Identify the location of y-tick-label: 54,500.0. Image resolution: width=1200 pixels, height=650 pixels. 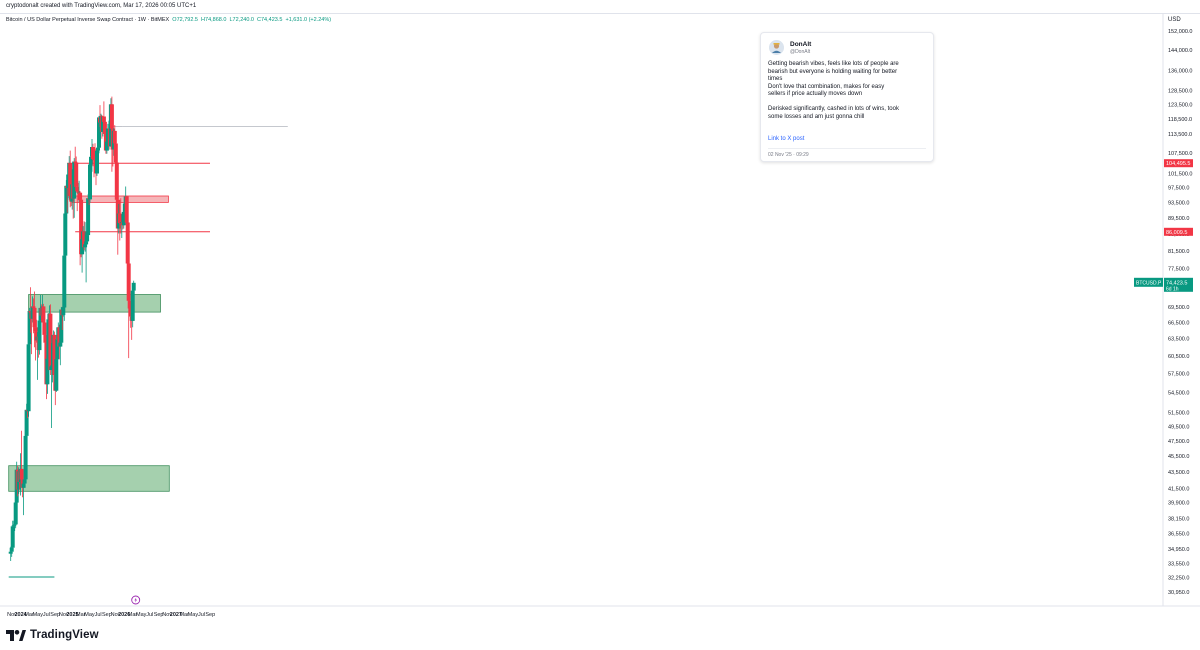
(1178, 394).